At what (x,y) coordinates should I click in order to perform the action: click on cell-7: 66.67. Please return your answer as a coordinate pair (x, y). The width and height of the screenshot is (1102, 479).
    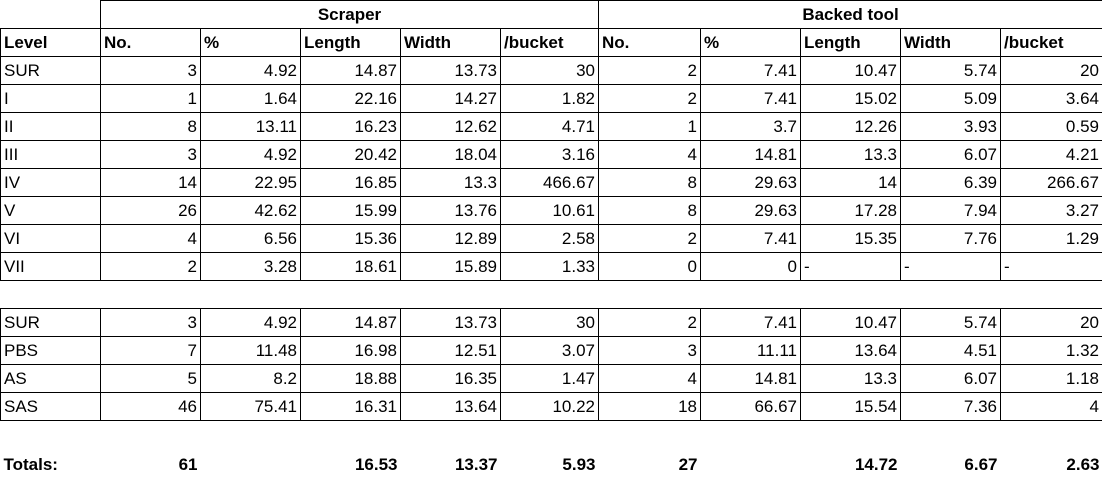
    Looking at the image, I should click on (751, 407).